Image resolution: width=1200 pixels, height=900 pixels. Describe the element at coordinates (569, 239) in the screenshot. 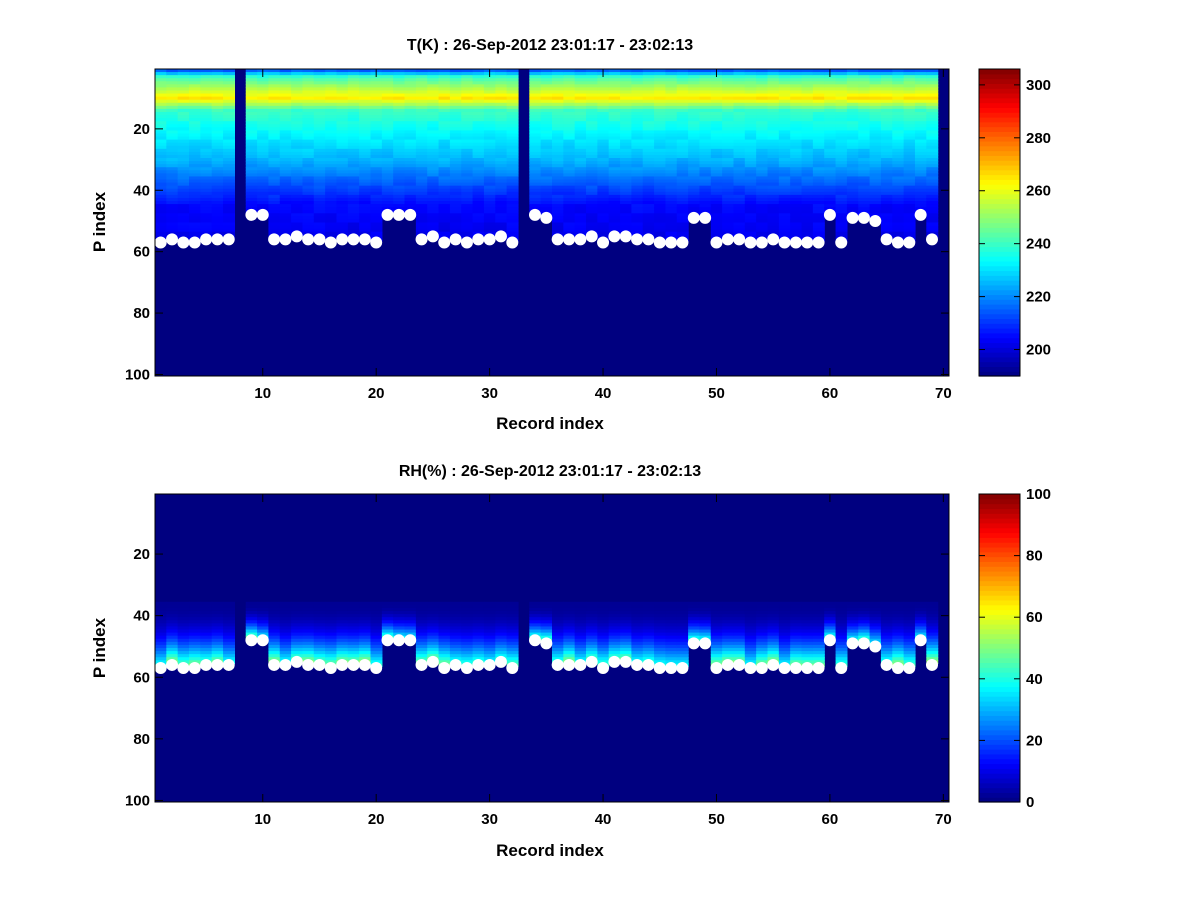

I see `surface-marker` at that location.